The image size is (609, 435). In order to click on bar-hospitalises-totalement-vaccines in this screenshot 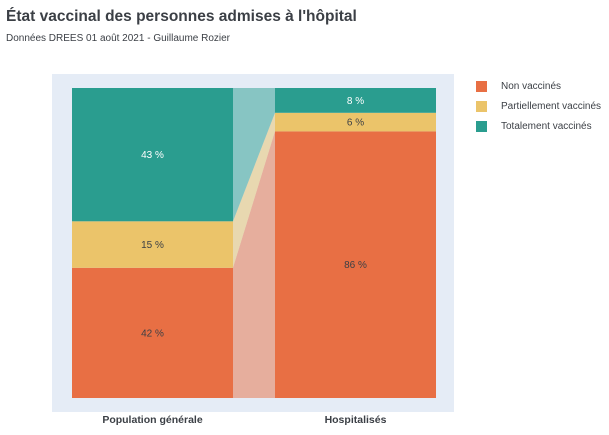, I will do `click(355, 100)`.